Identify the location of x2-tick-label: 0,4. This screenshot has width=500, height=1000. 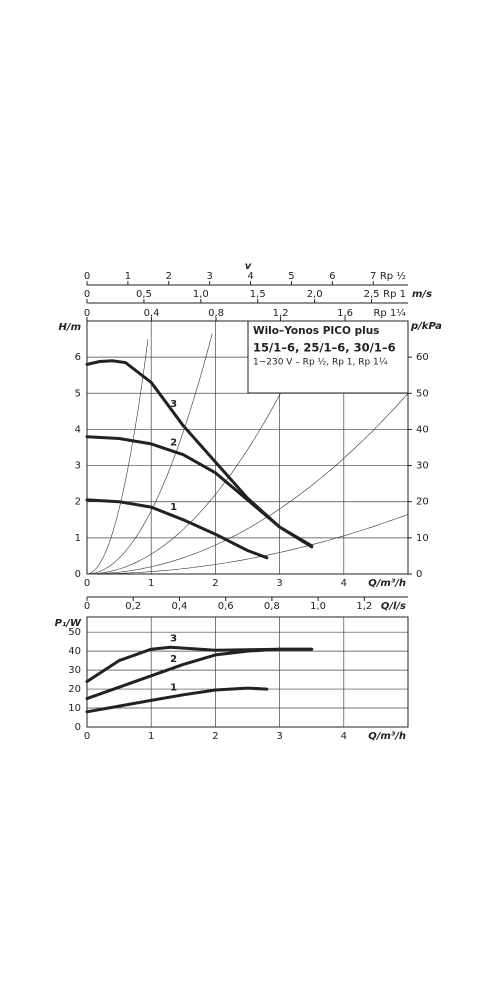
(179, 606).